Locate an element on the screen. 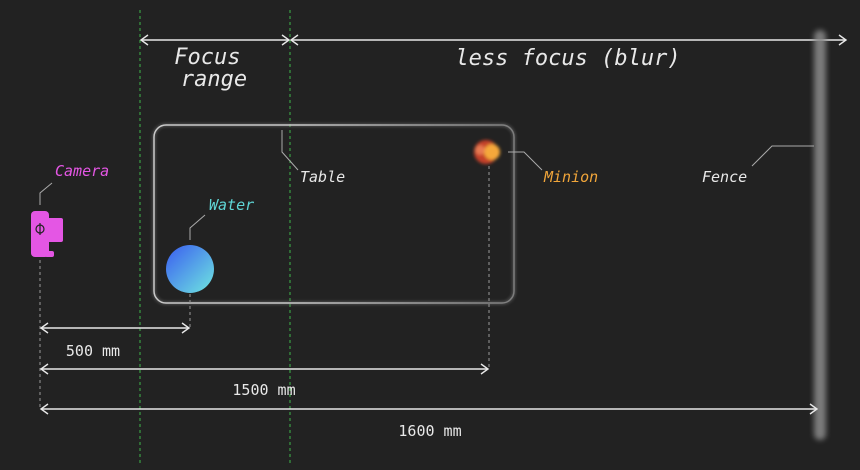 Image resolution: width=860 pixels, height=470 pixels. camera-icon is located at coordinates (47, 234).